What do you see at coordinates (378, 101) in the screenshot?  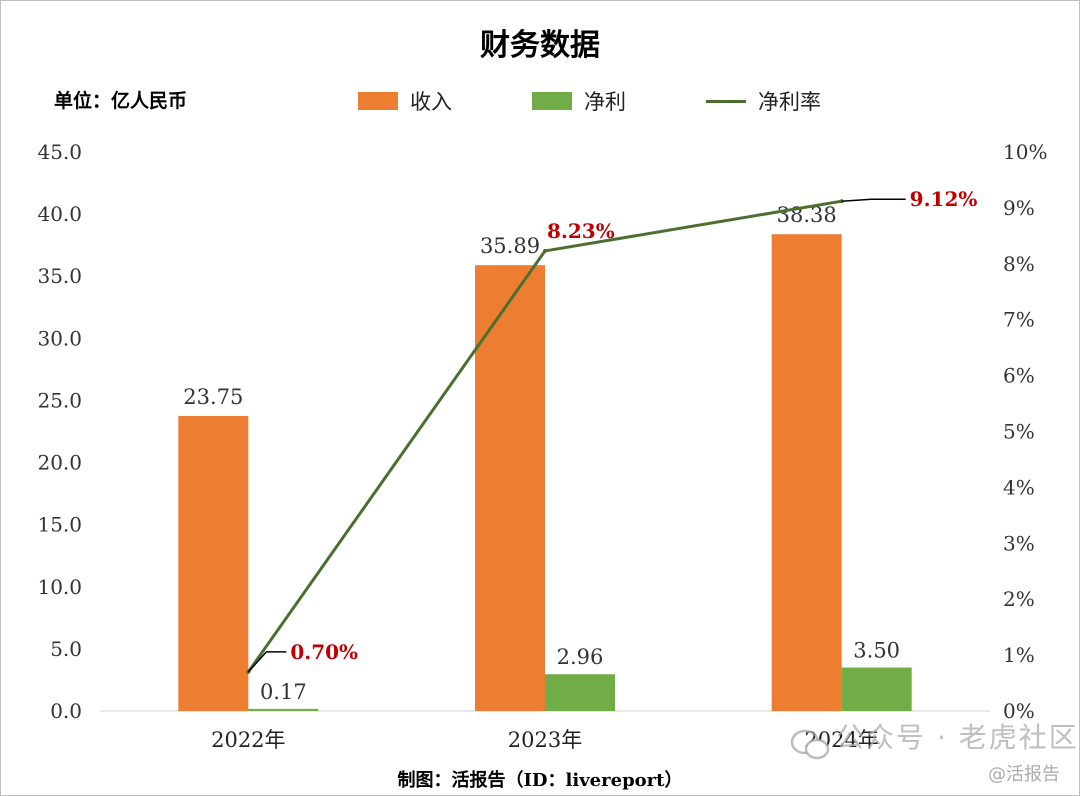 I see `legend-revenue-swatch` at bounding box center [378, 101].